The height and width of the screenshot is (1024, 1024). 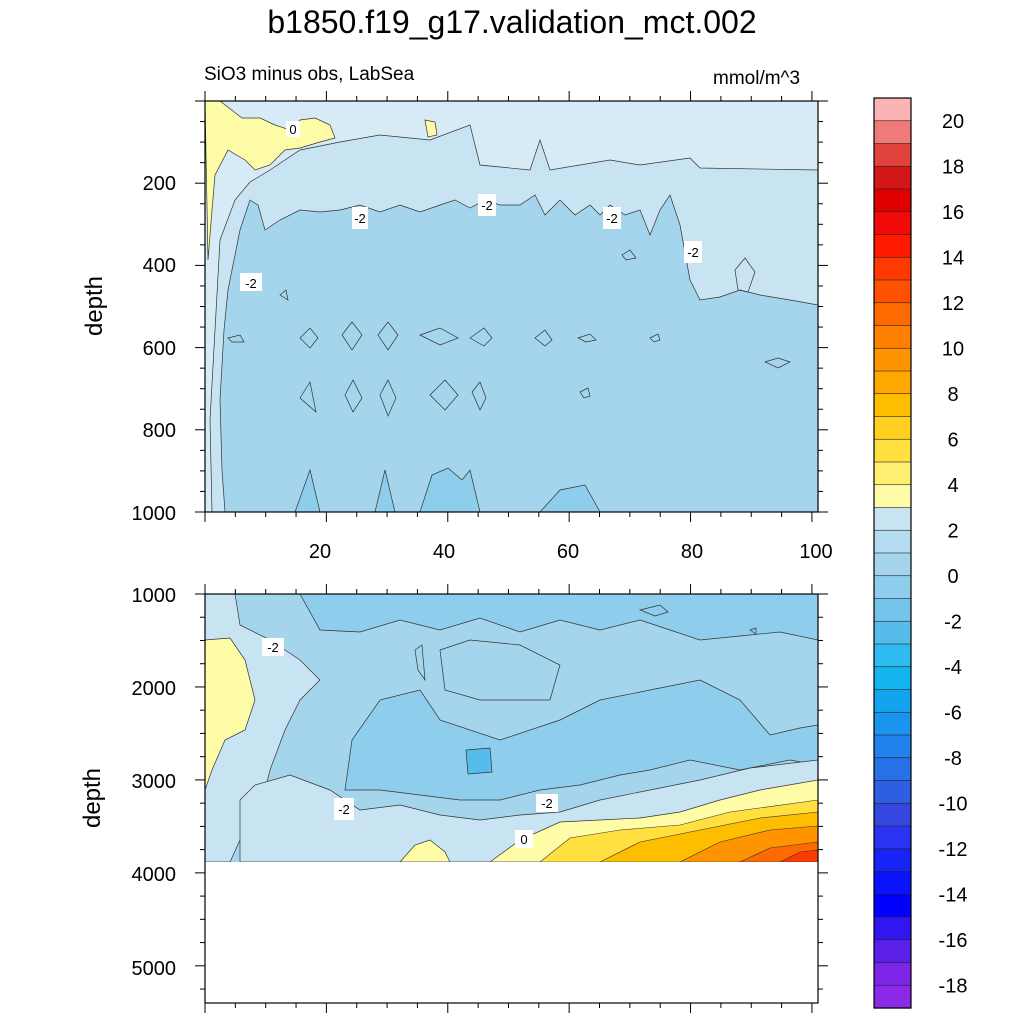 What do you see at coordinates (757, 78) in the screenshot?
I see `units-label: mmol/m^3` at bounding box center [757, 78].